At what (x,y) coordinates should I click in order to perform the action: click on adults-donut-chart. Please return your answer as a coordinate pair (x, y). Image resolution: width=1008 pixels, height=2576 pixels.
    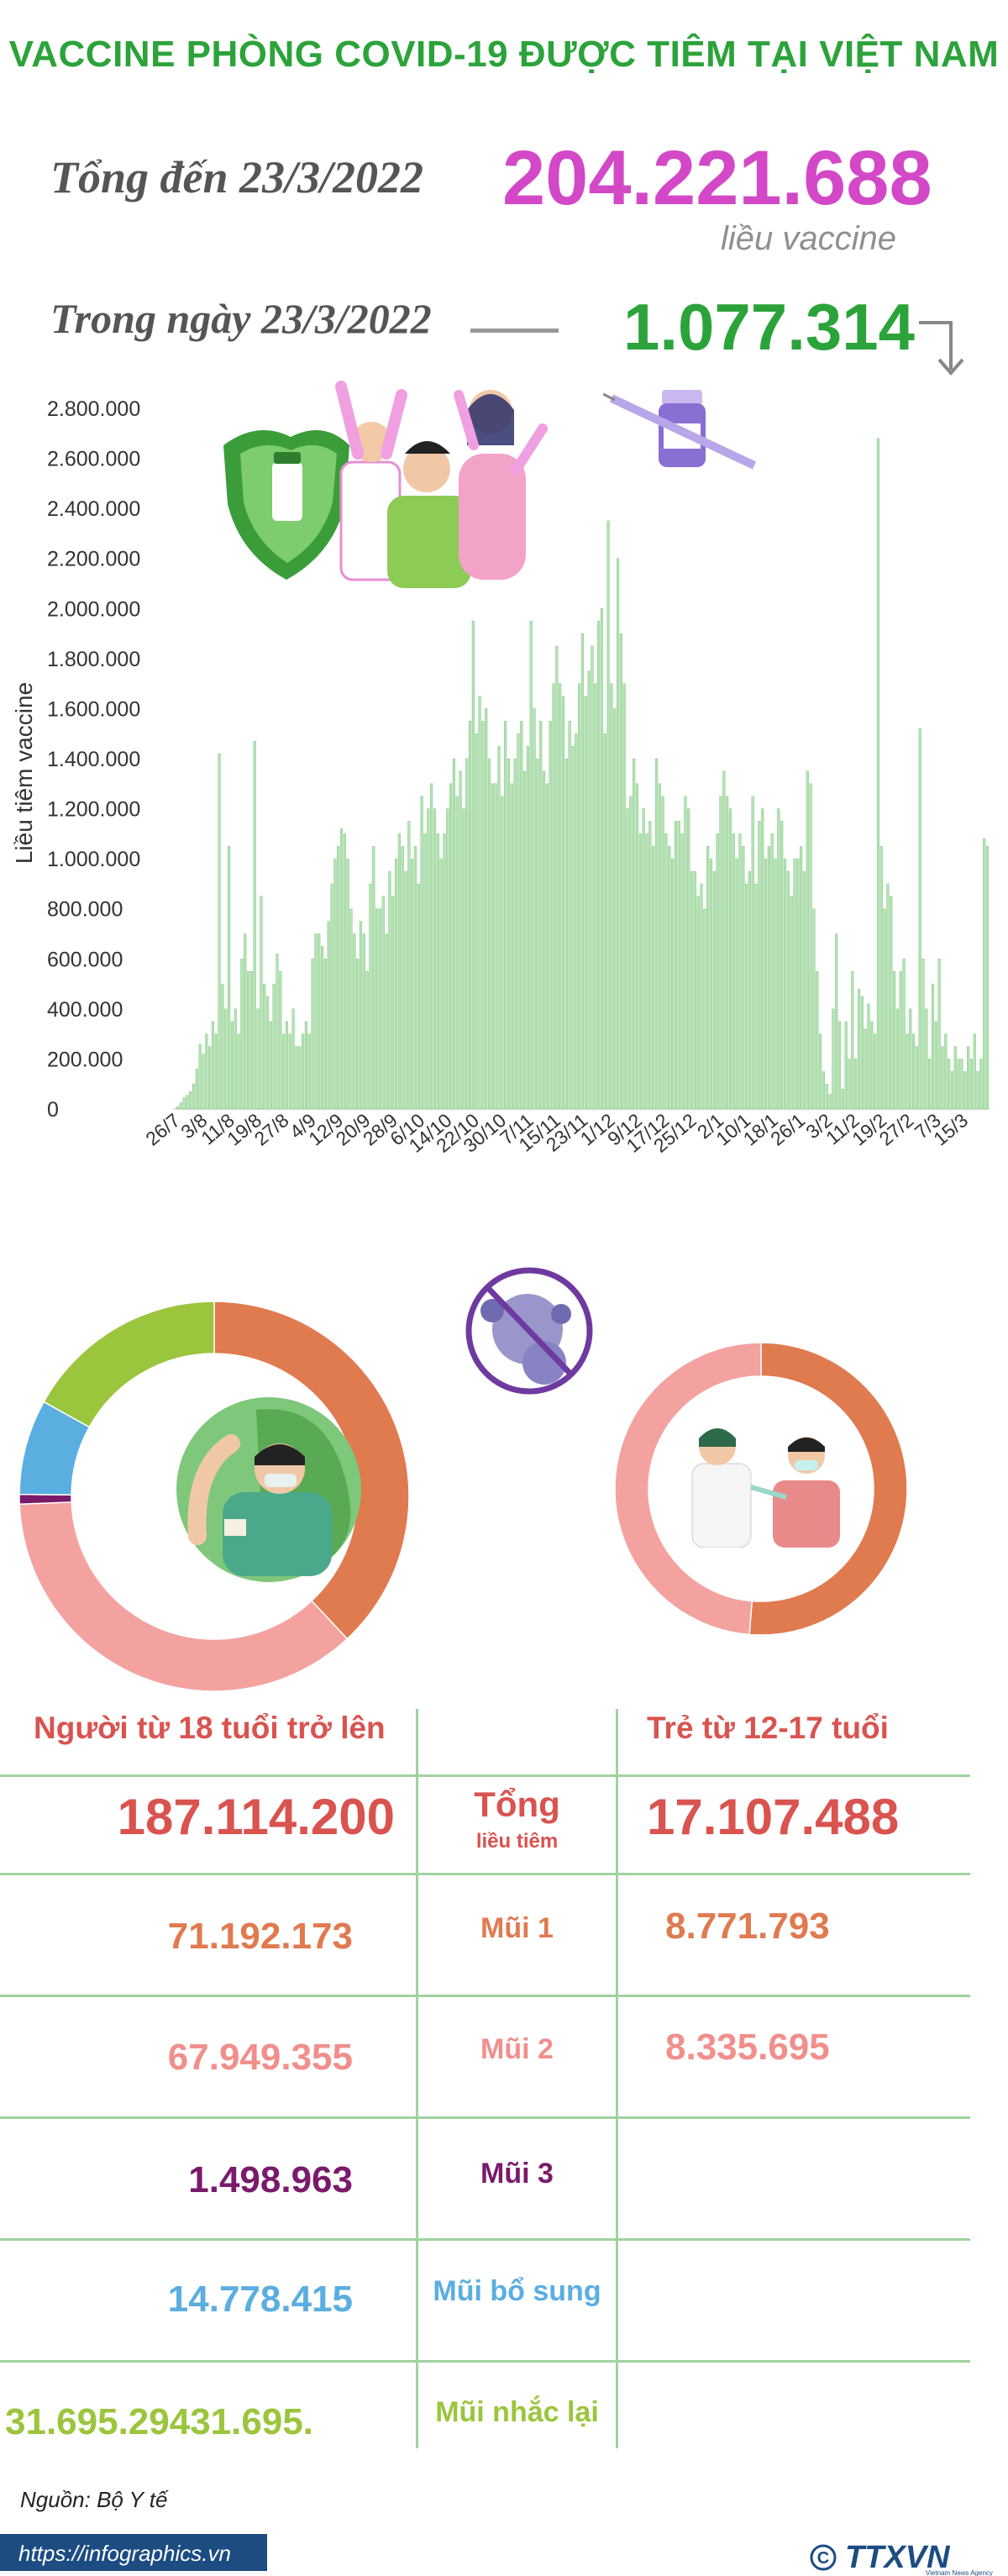
    Looking at the image, I should click on (214, 1496).